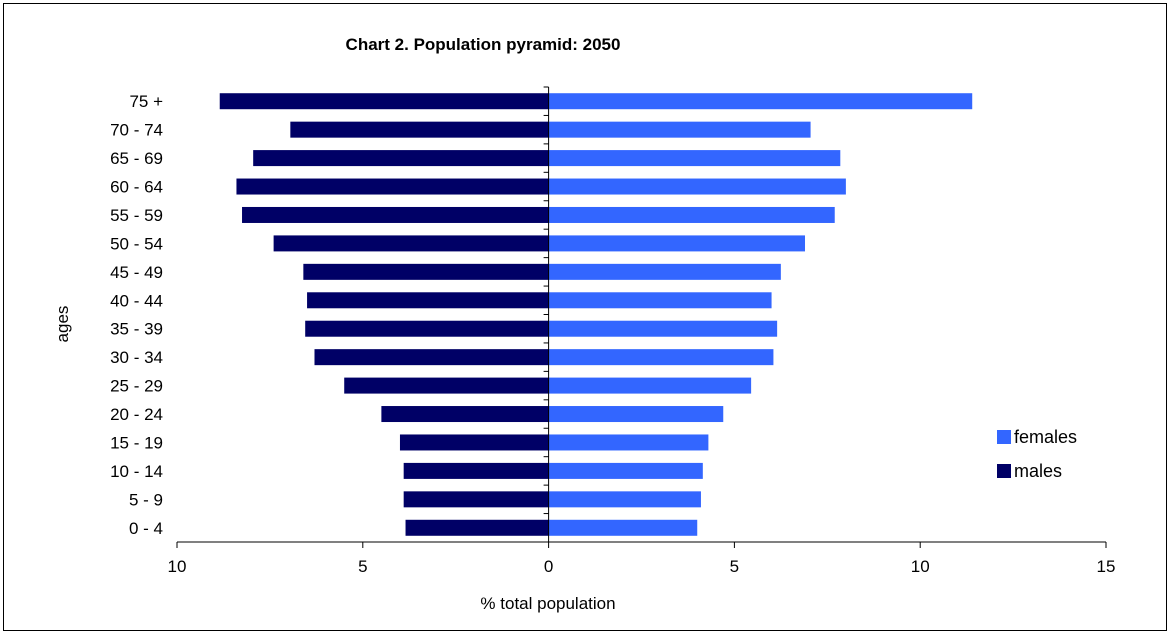 This screenshot has height=636, width=1172. I want to click on legend: females males, so click(1037, 454).